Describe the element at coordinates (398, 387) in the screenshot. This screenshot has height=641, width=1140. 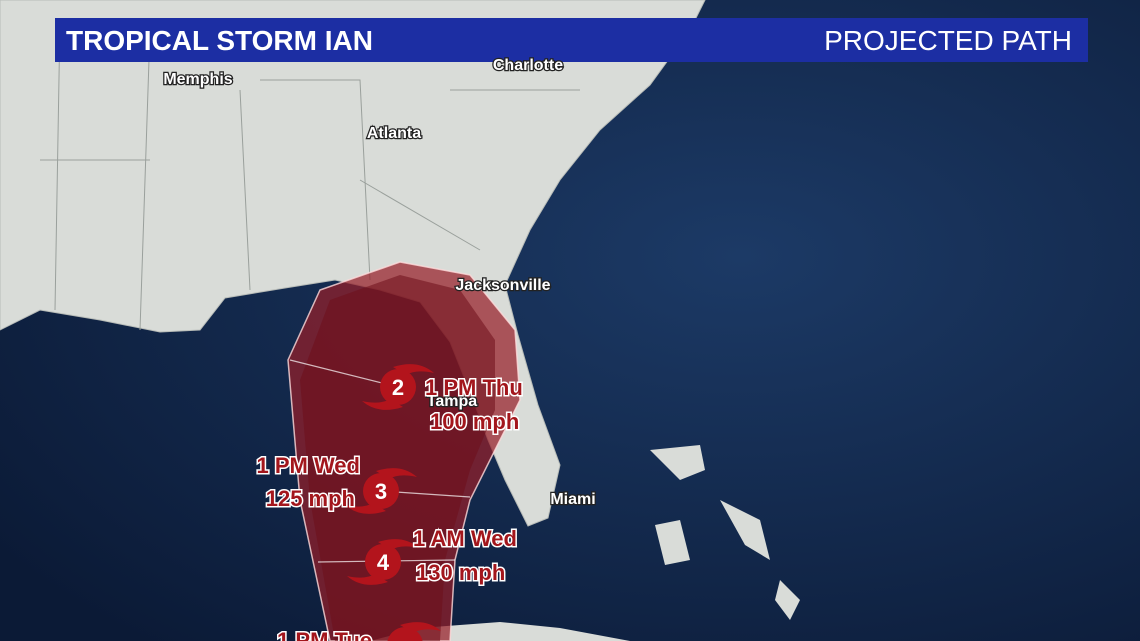
I see `category: 2` at that location.